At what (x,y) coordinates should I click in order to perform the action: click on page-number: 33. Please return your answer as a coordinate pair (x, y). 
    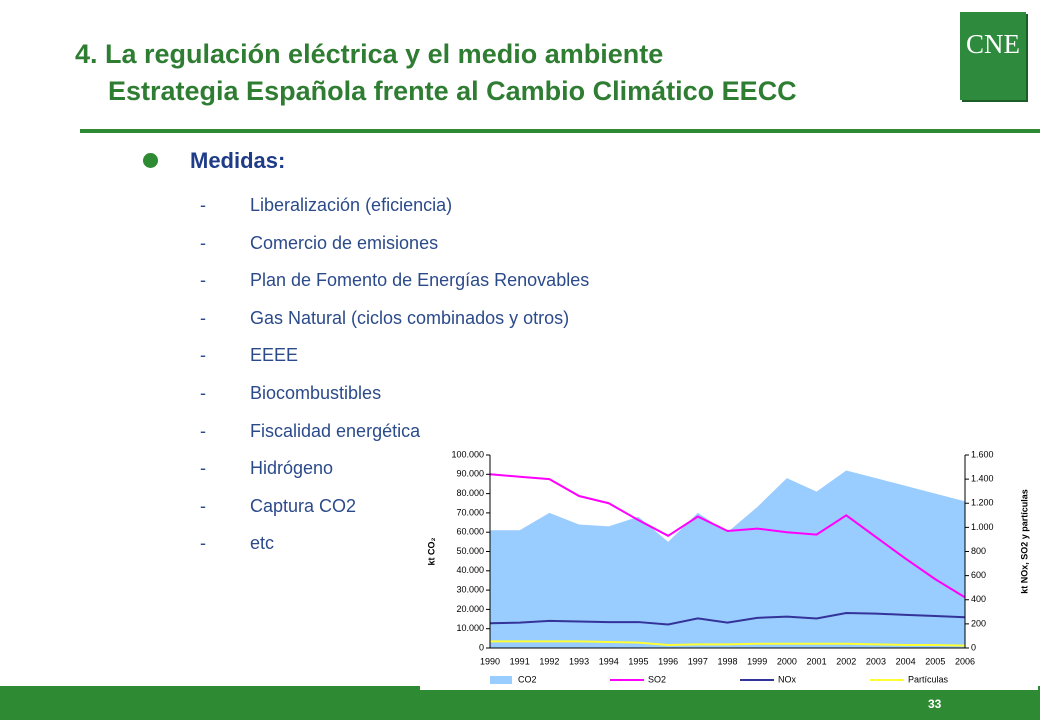
    Looking at the image, I should click on (935, 704).